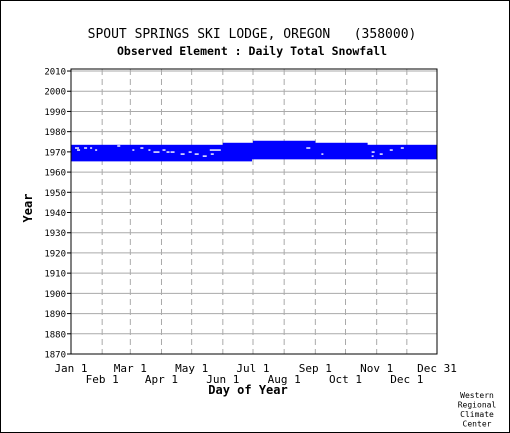 Image resolution: width=510 pixels, height=433 pixels. Describe the element at coordinates (477, 424) in the screenshot. I see `credit-line: Center` at that location.